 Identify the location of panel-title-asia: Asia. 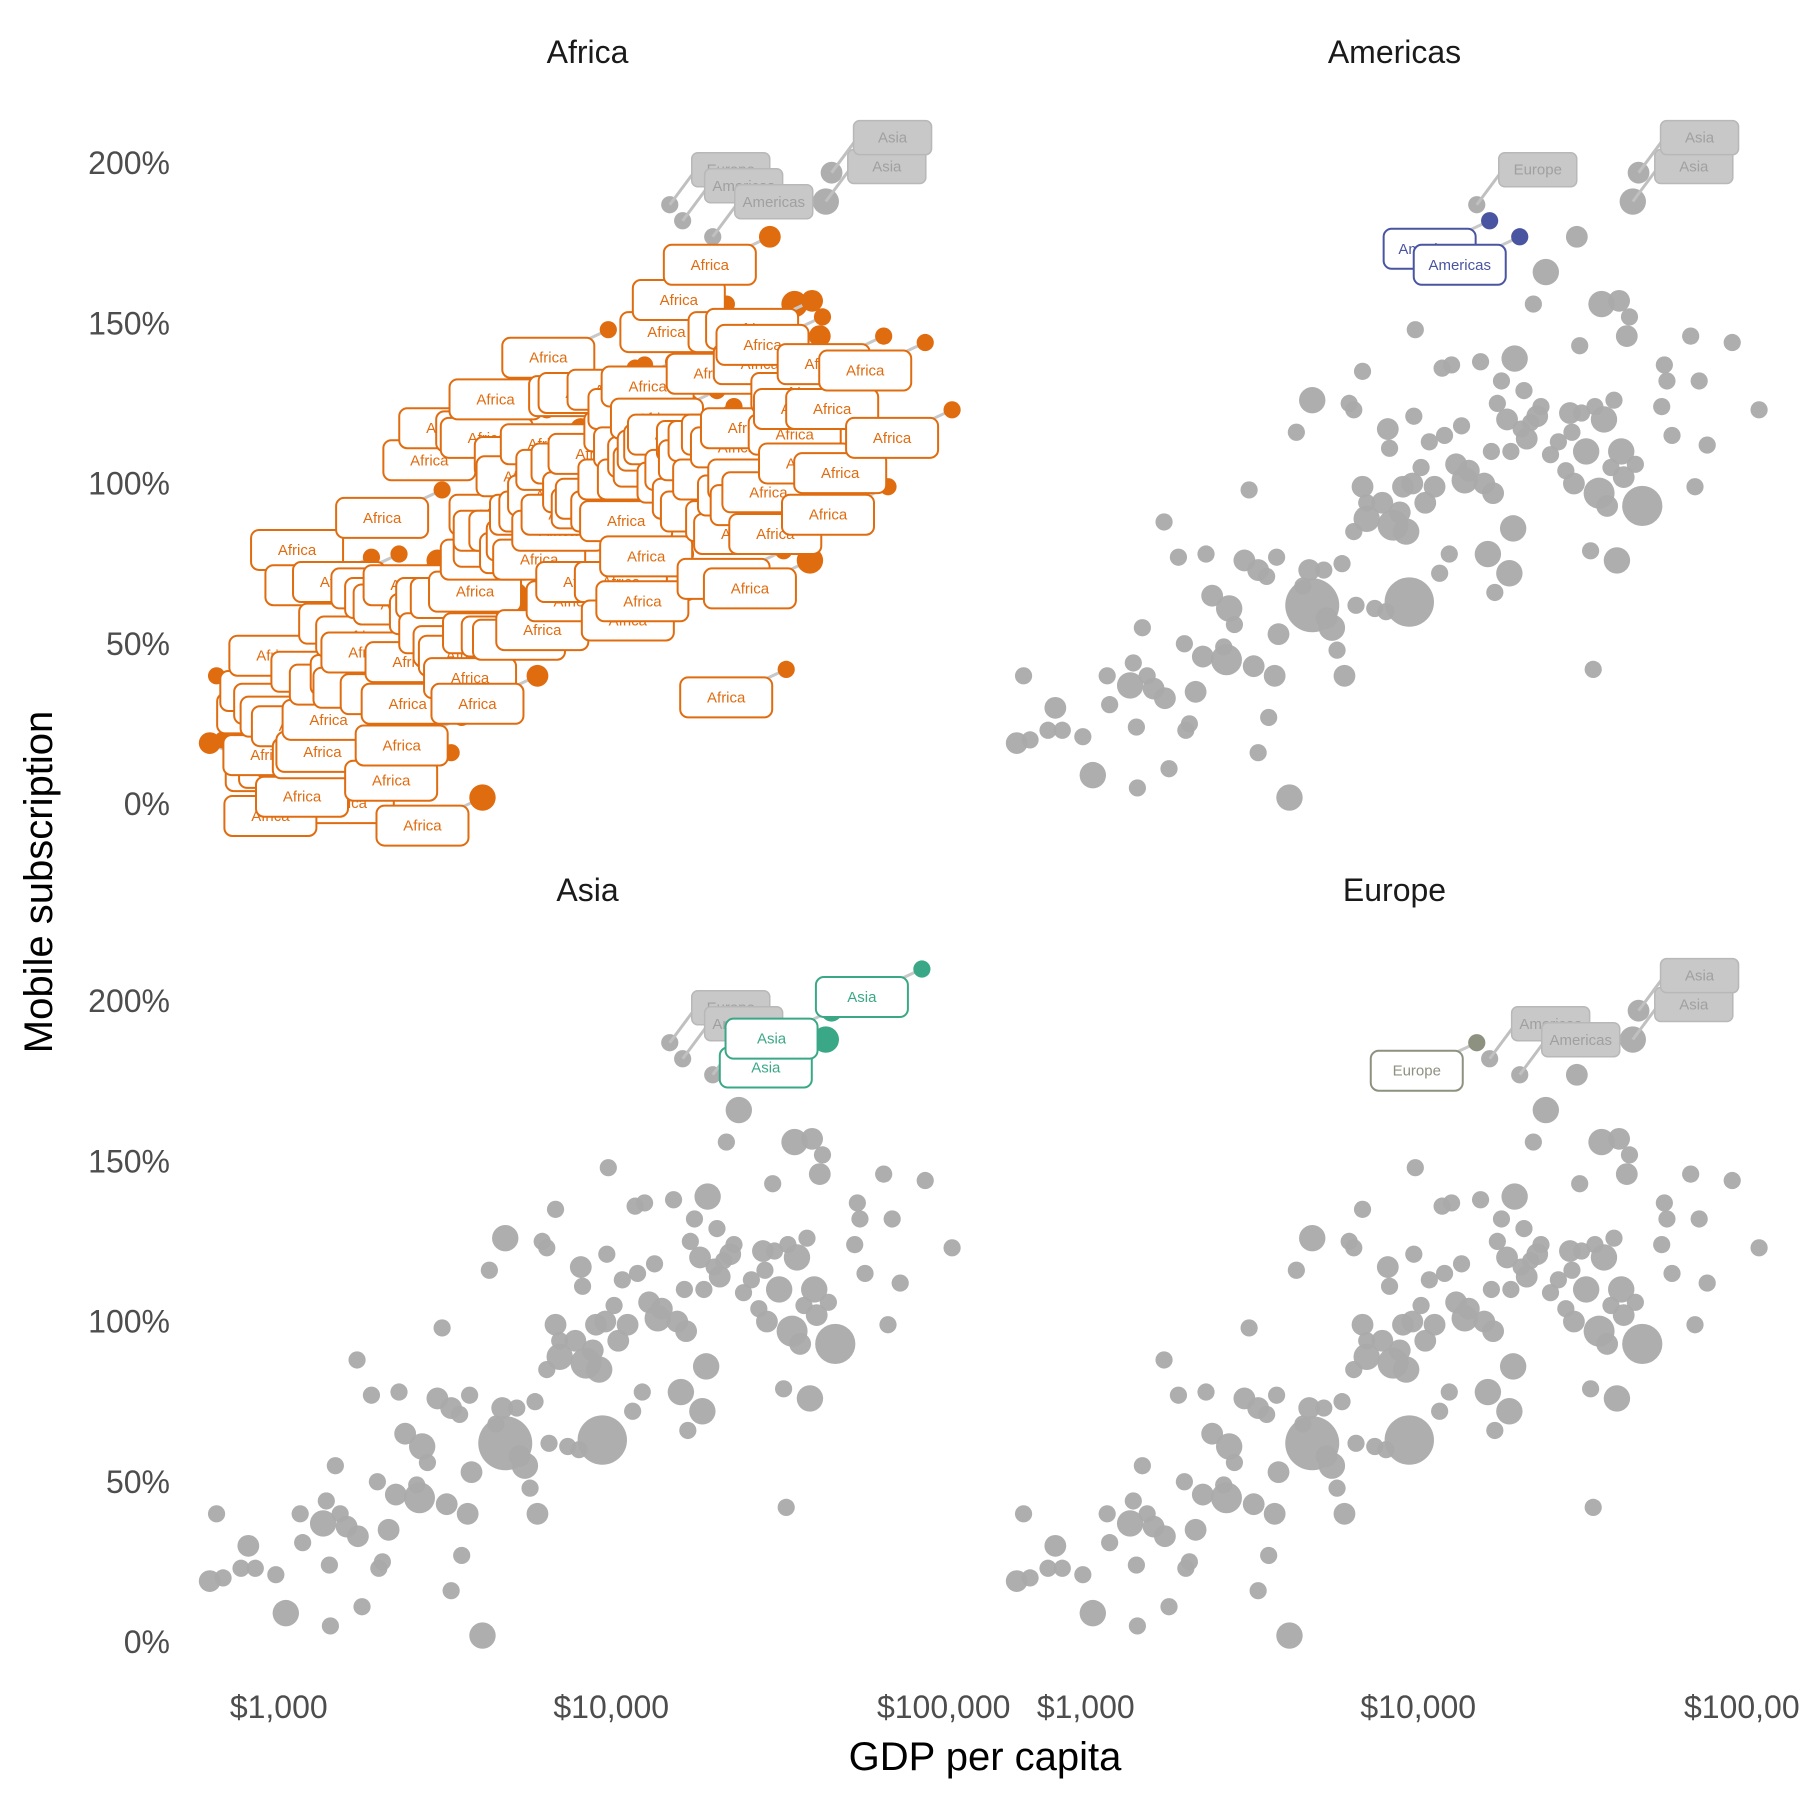
(587, 890).